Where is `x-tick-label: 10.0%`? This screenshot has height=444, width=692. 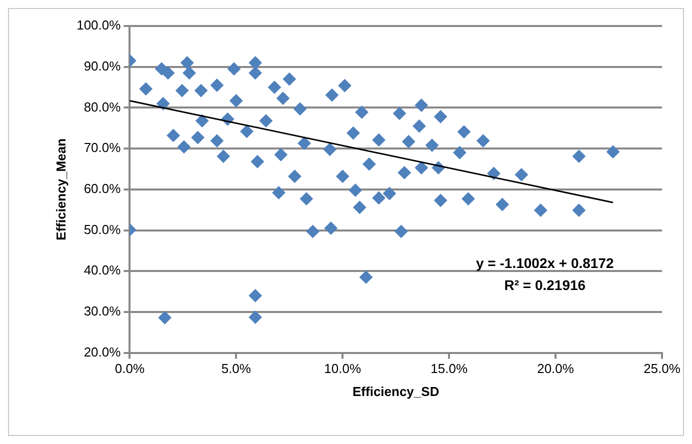 x-tick-label: 10.0% is located at coordinates (343, 368).